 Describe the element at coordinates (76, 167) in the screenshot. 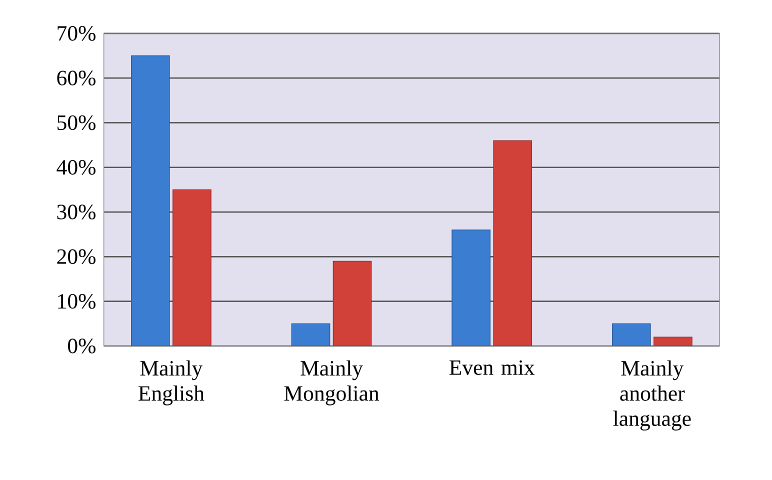

I see `y-tick-label: 40%` at that location.